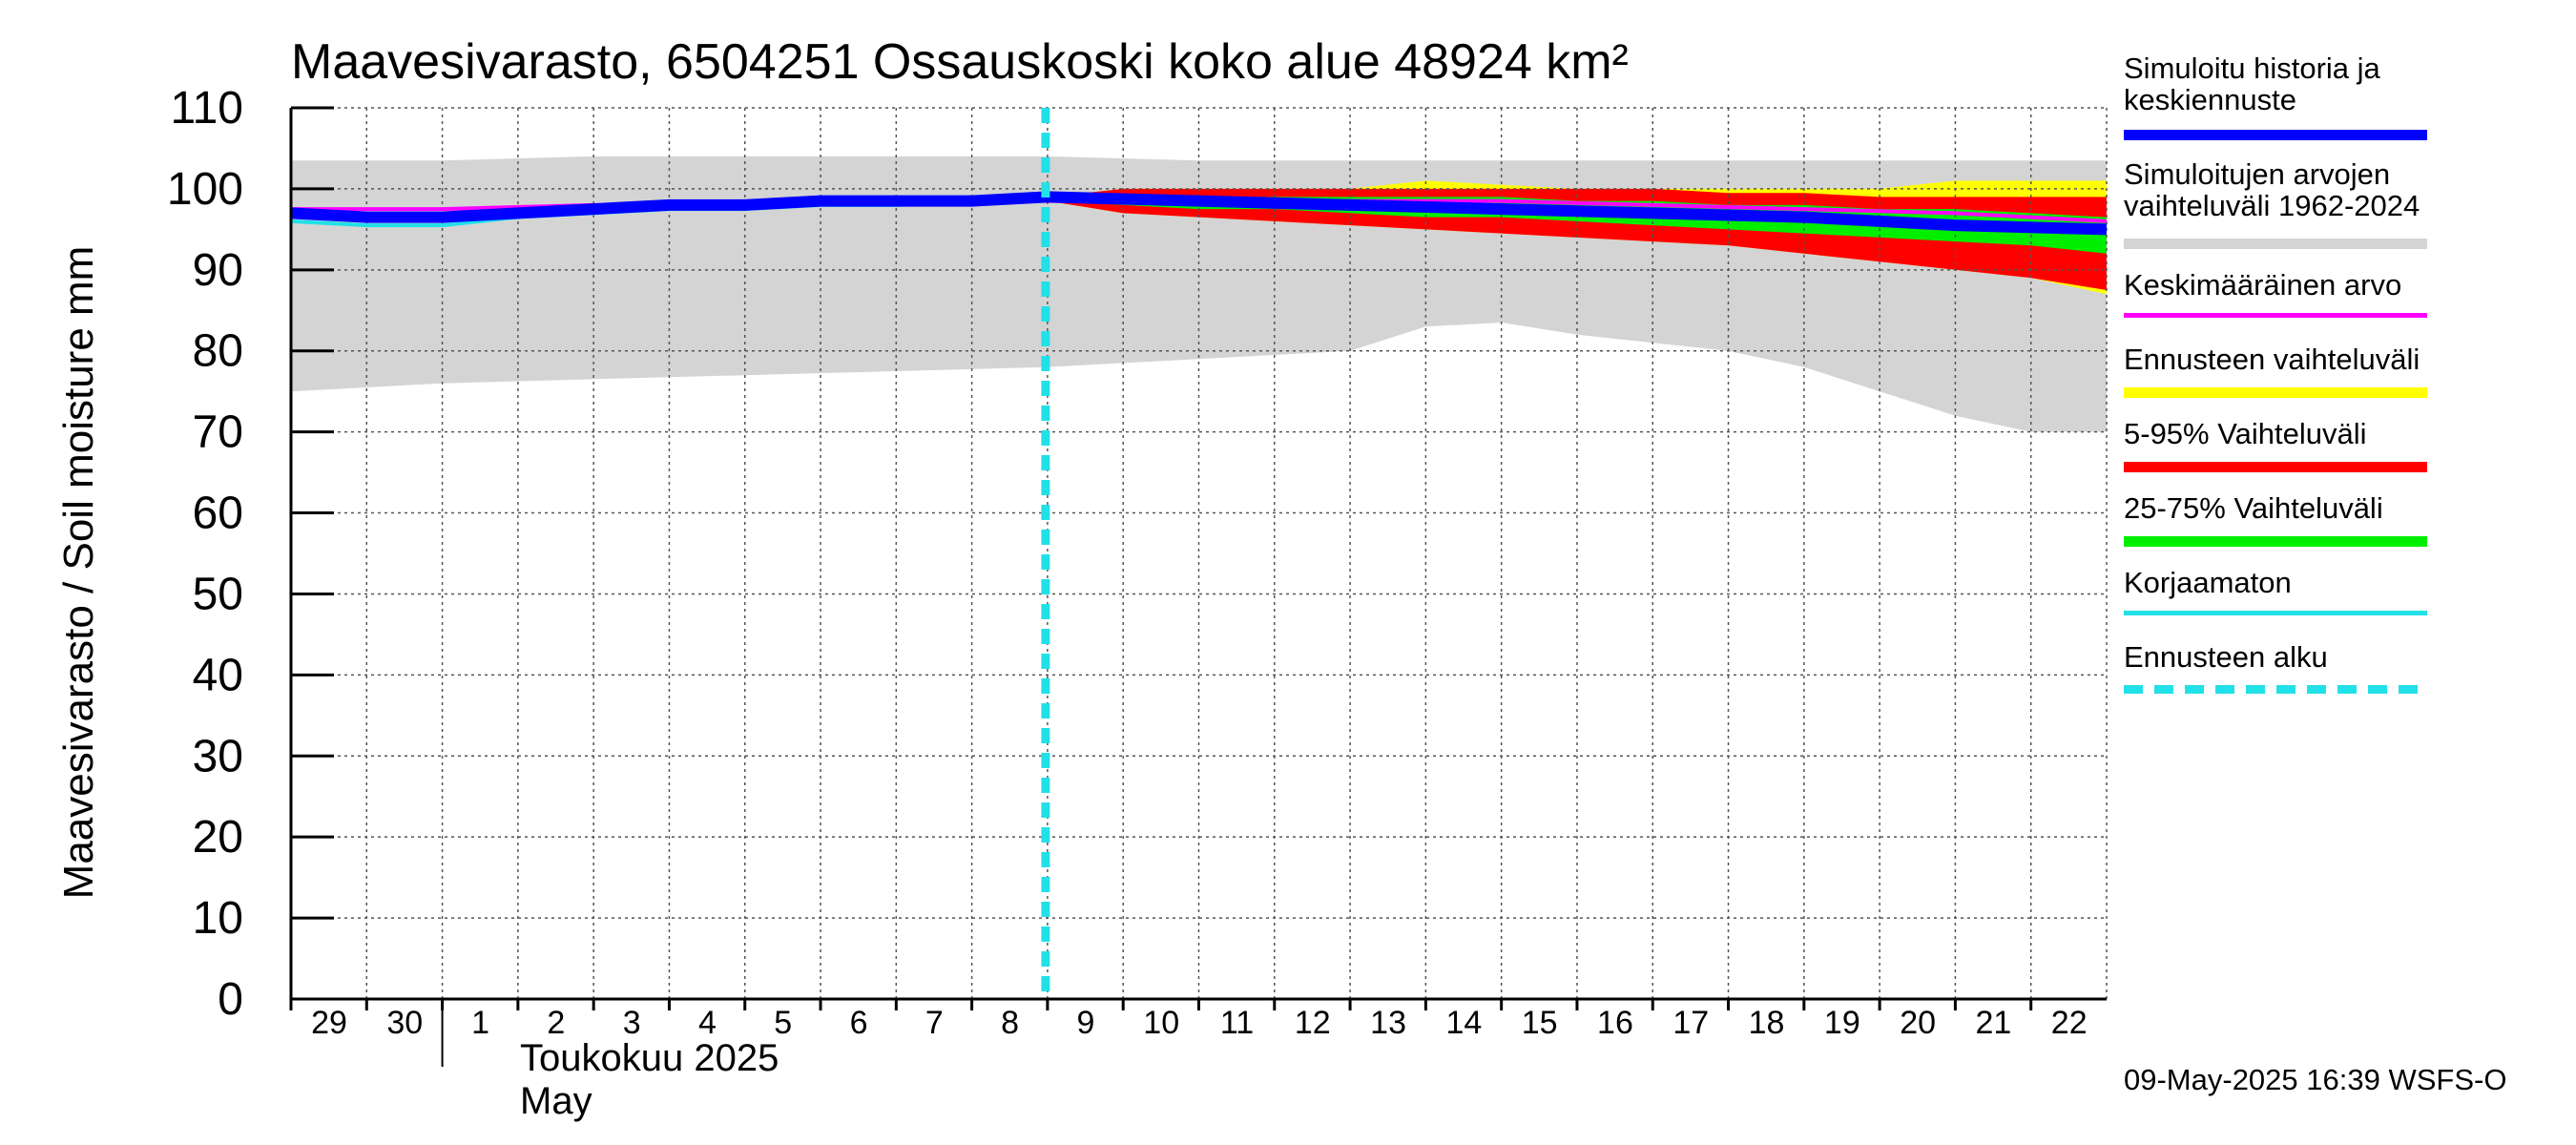  What do you see at coordinates (2263, 285) in the screenshot?
I see `legend-label: Keskimääräinen arvo` at bounding box center [2263, 285].